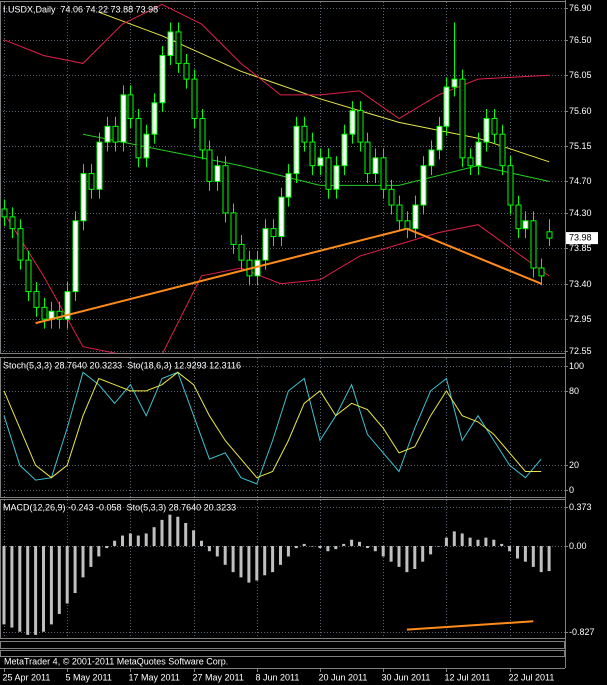 The image size is (607, 685). What do you see at coordinates (27, 677) in the screenshot?
I see `x-tick-label: 25 Apr 2011` at bounding box center [27, 677].